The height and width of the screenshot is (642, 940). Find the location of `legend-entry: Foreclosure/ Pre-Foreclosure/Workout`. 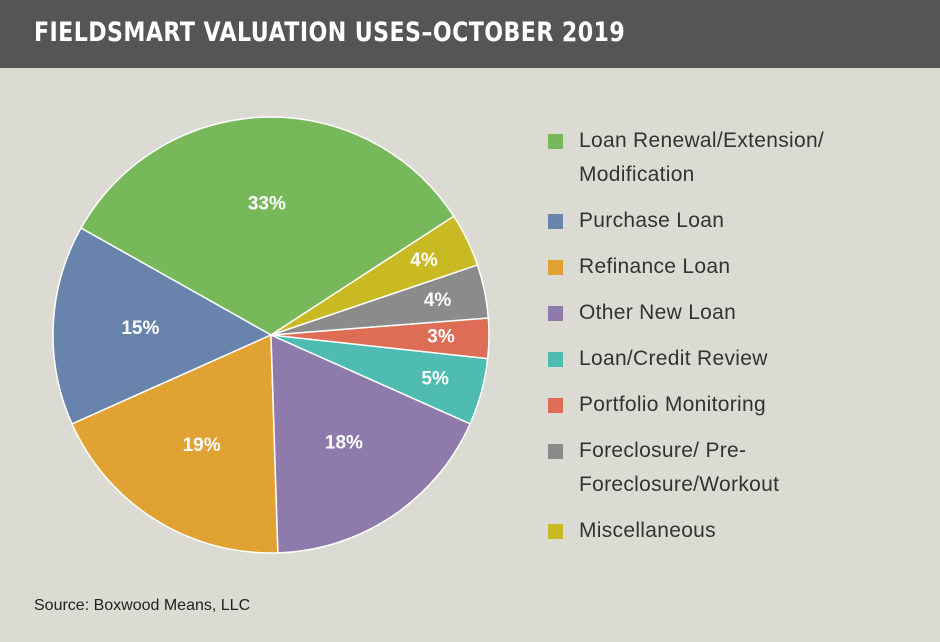

legend-entry: Foreclosure/ Pre-Foreclosure/Workout is located at coordinates (713, 468).